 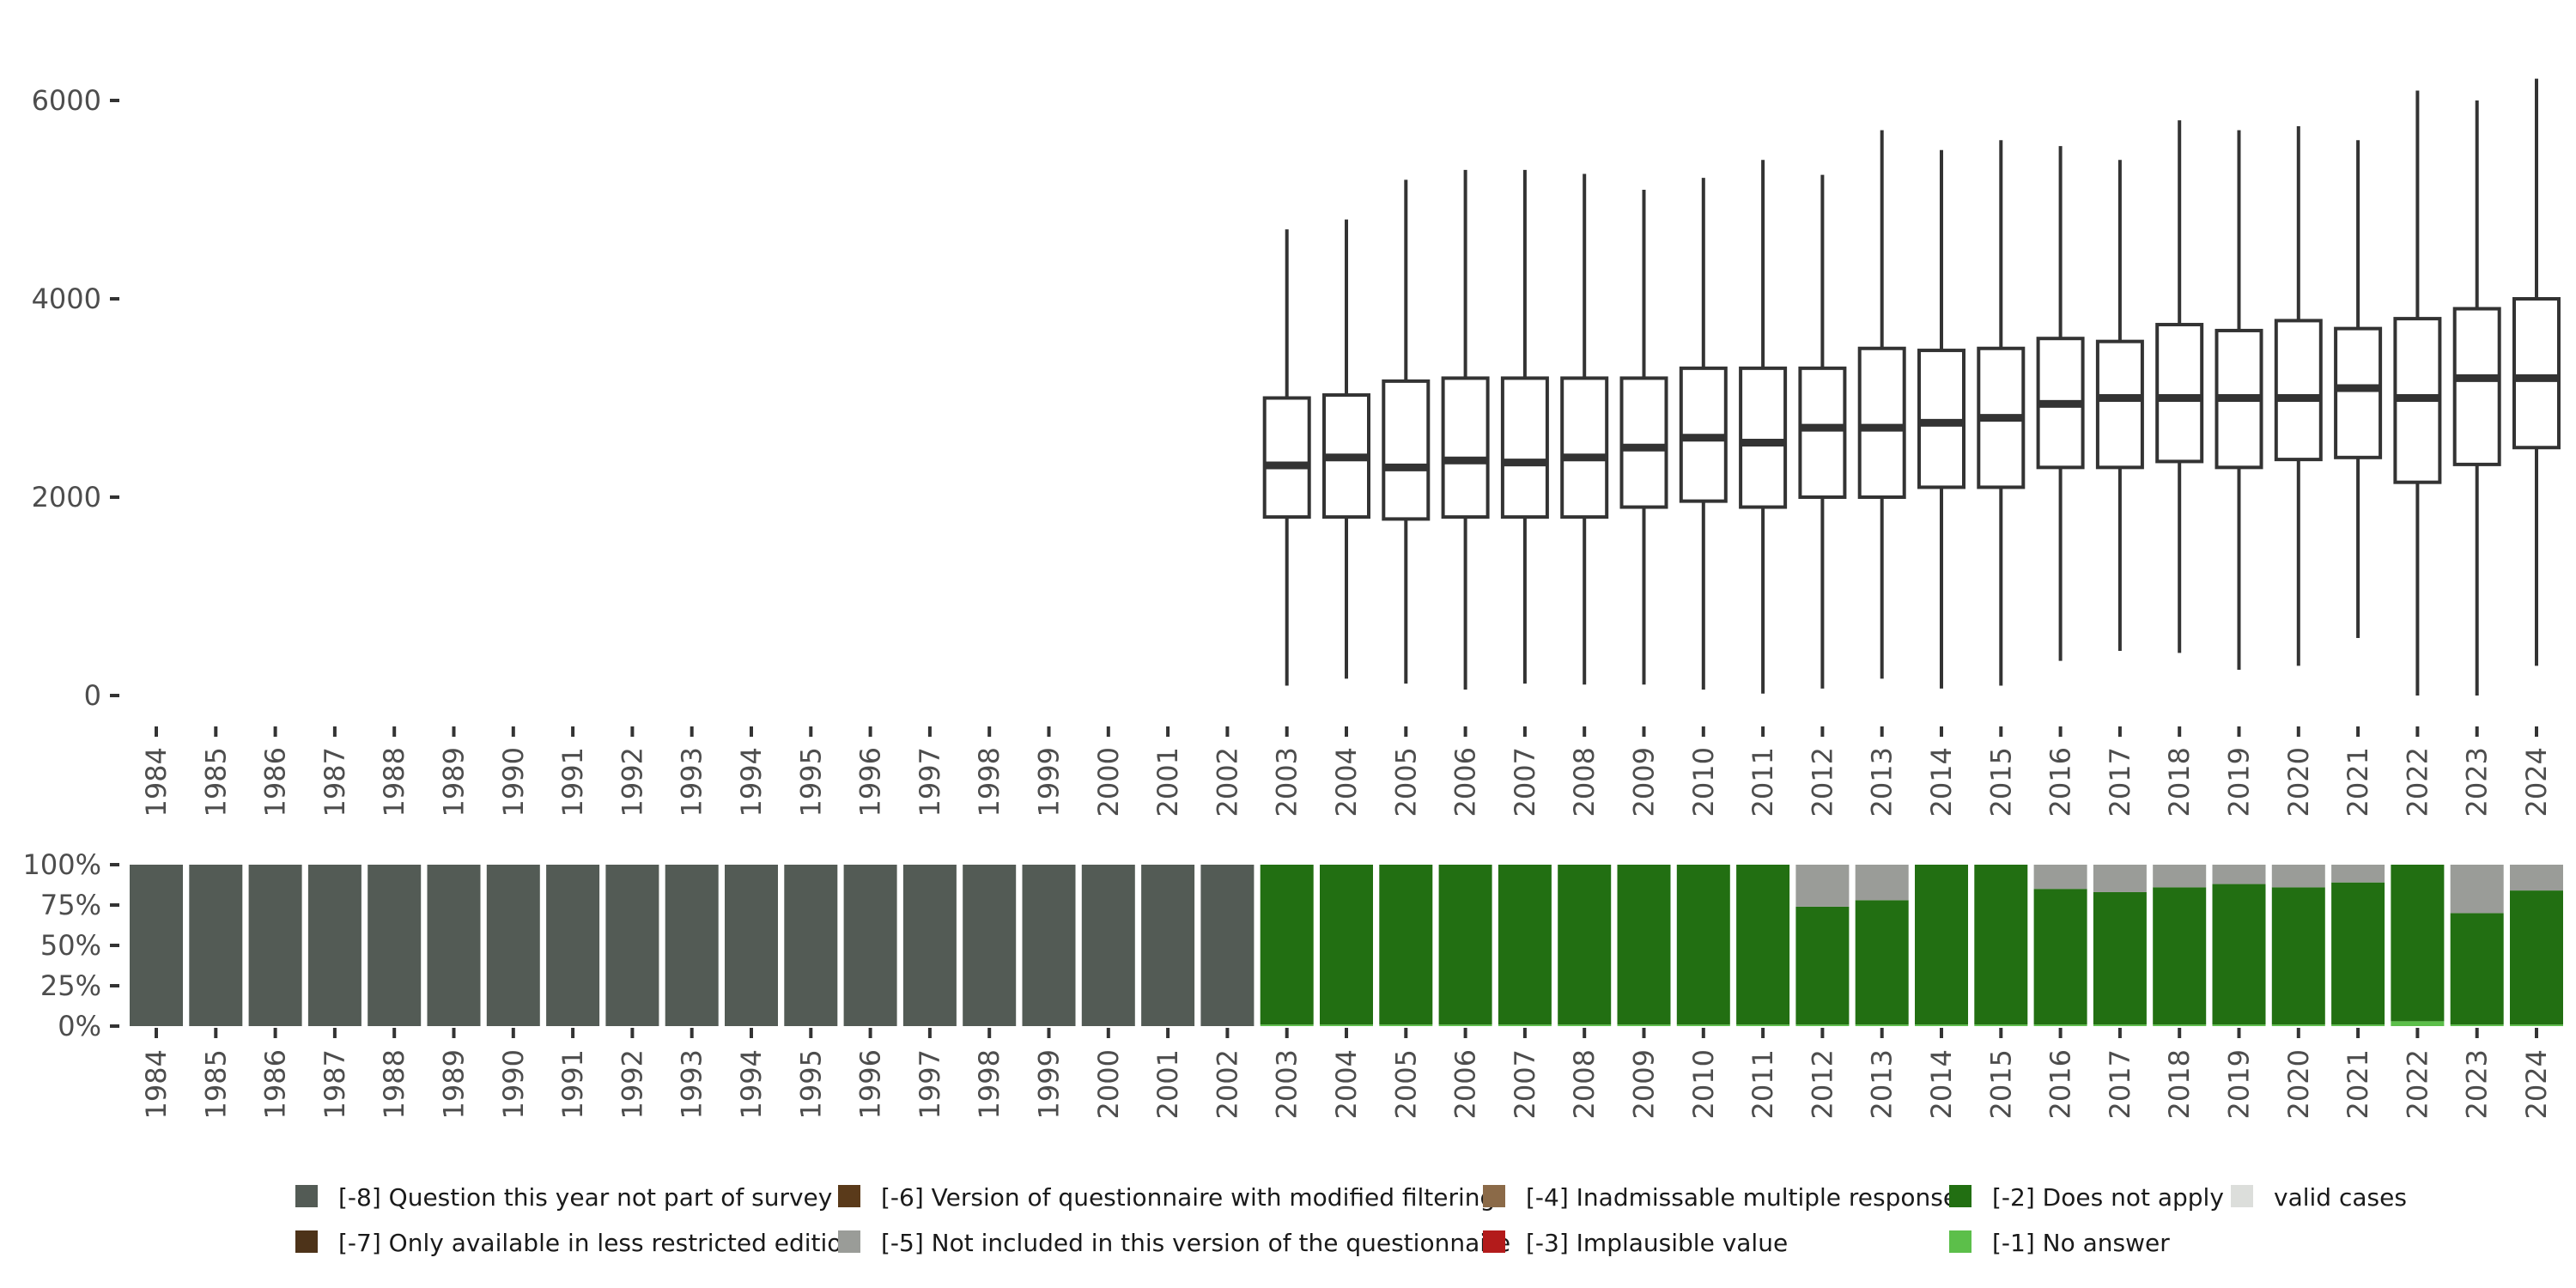 What do you see at coordinates (1704, 1084) in the screenshot?
I see `x-tick-label: 2010` at bounding box center [1704, 1084].